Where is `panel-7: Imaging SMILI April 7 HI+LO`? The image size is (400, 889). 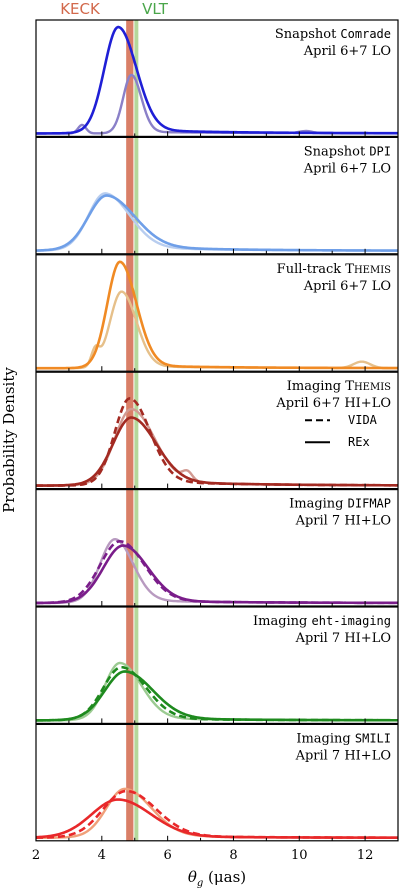 panel-7: Imaging SMILI April 7 HI+LO is located at coordinates (217, 782).